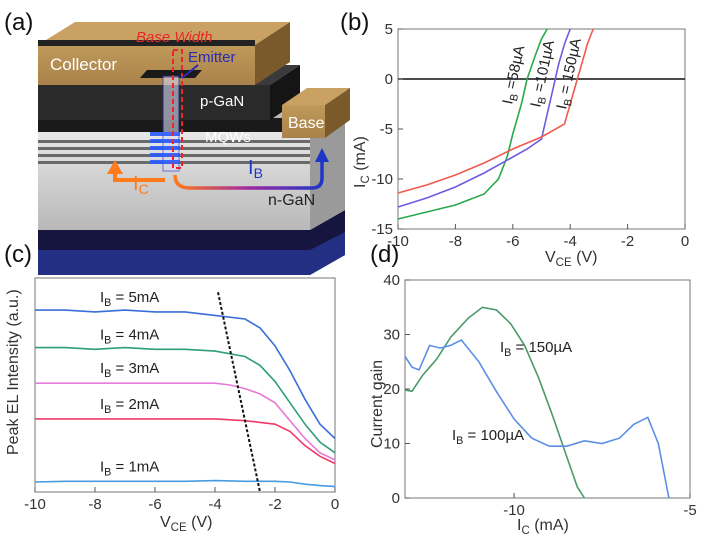  What do you see at coordinates (382, 229) in the screenshot?
I see `y-tick-label-b: -15` at bounding box center [382, 229].